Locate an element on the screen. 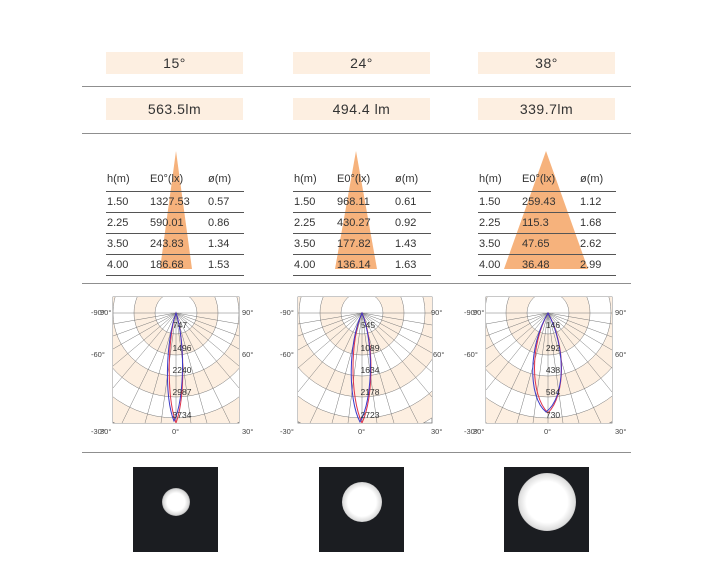 This screenshot has height=585, width=727. table-row: 3.50 243.83 1.34 is located at coordinates (175, 243).